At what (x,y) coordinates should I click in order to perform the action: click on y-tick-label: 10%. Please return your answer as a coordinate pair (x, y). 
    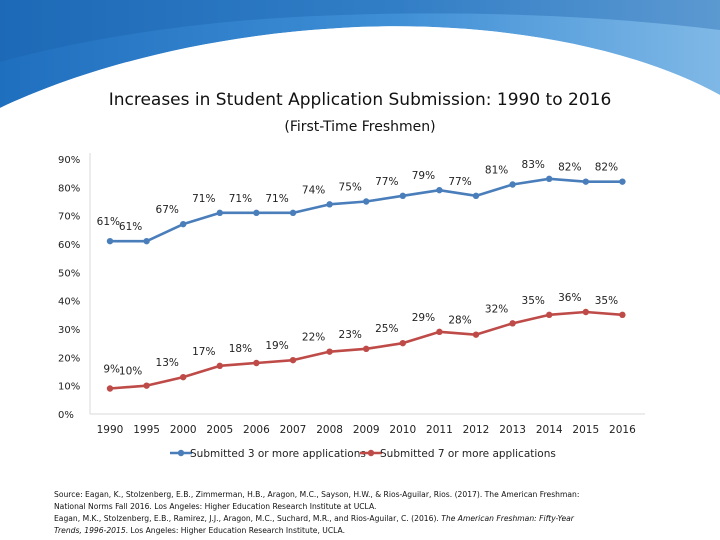
    Looking at the image, I should click on (69, 387).